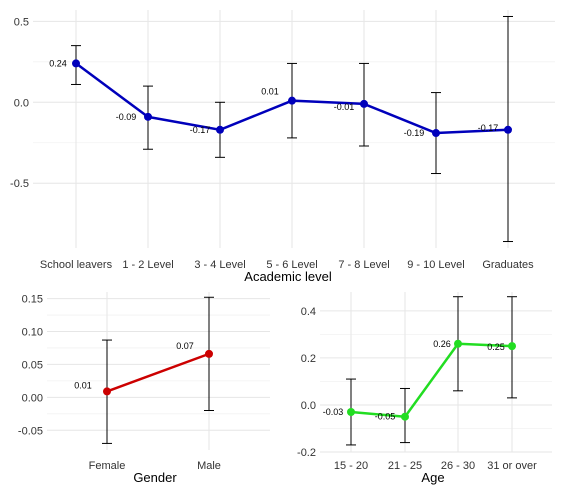 The height and width of the screenshot is (488, 561). I want to click on y-tick-label: 0.2, so click(308, 359).